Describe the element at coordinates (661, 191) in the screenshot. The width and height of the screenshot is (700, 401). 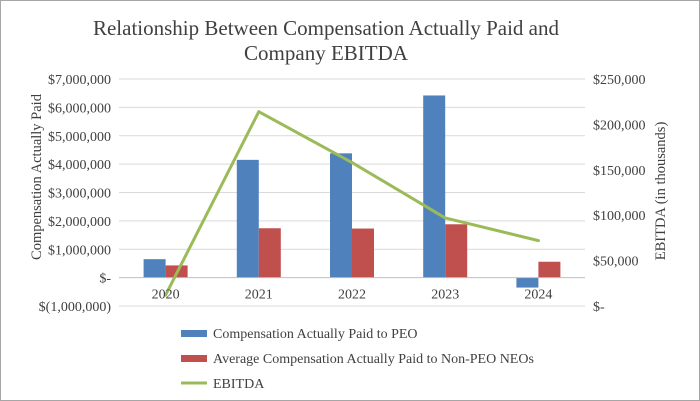
I see `right-axis-title: EBITDA (in thousands)` at that location.